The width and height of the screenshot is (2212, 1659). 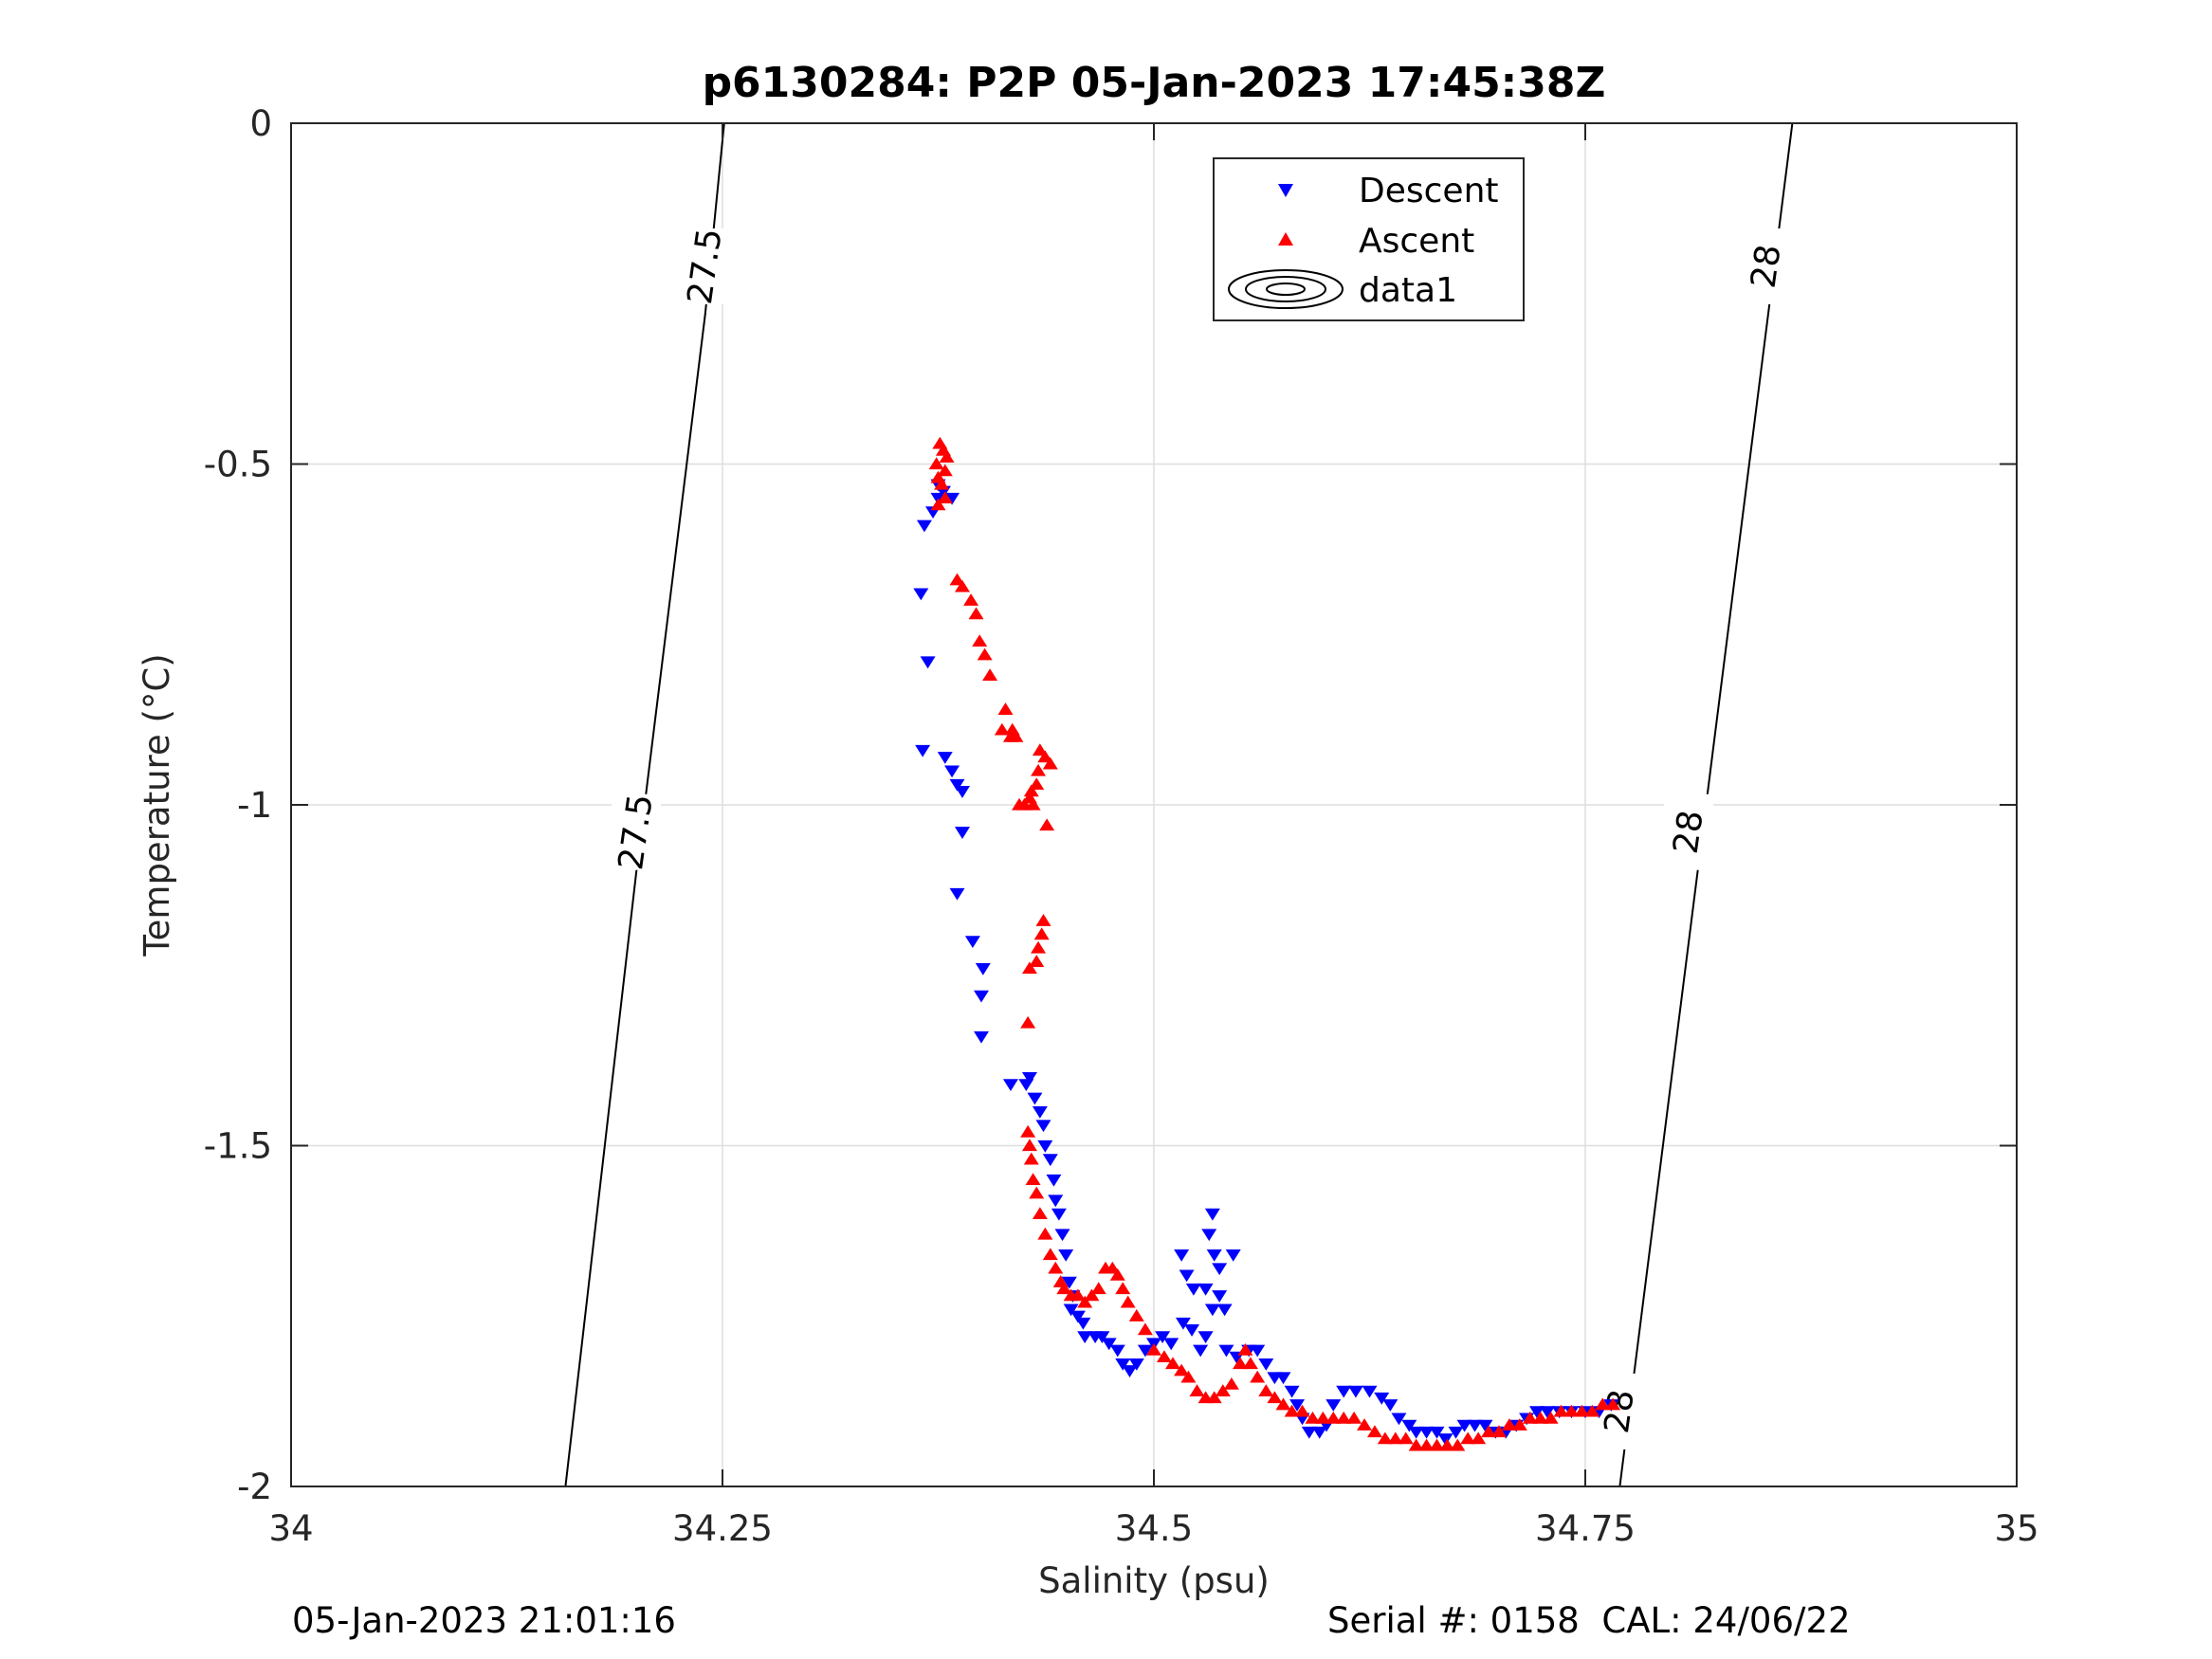 What do you see at coordinates (1154, 83) in the screenshot?
I see `chart-title: p6130284: P2P 05-Jan-2023 17:45:38Z` at bounding box center [1154, 83].